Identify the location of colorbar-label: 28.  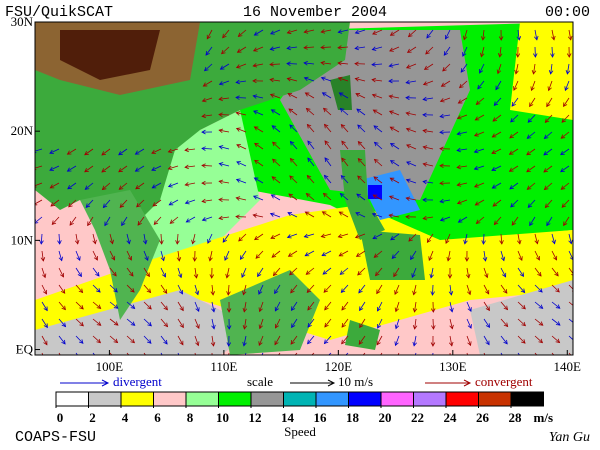
(516, 417).